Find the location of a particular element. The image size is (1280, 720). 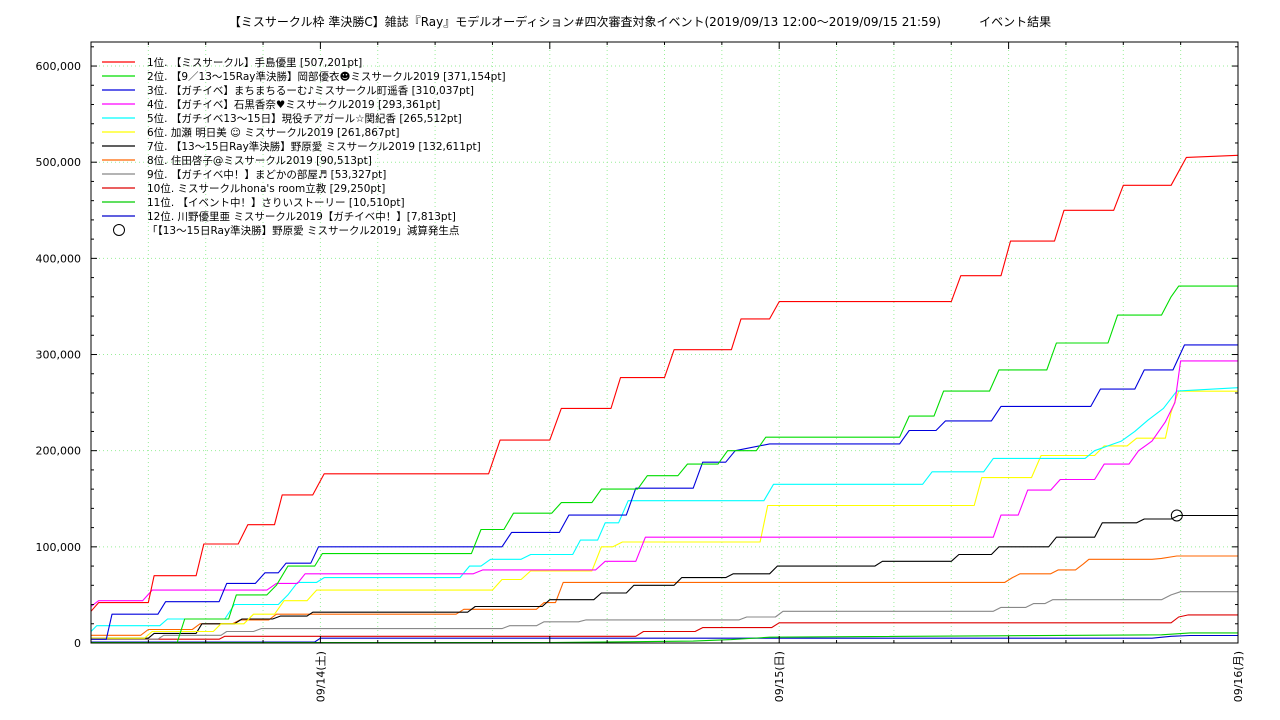

y-tick-label: 0 is located at coordinates (77, 643).